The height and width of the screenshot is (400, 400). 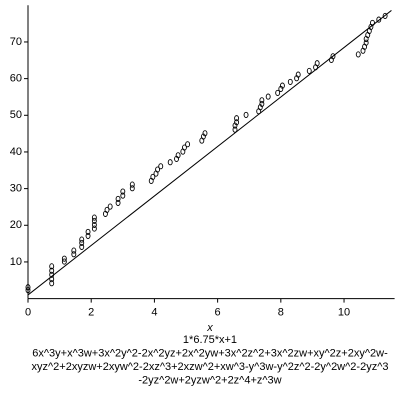 What do you see at coordinates (281, 313) in the screenshot?
I see `x-tick-label: 8` at bounding box center [281, 313].